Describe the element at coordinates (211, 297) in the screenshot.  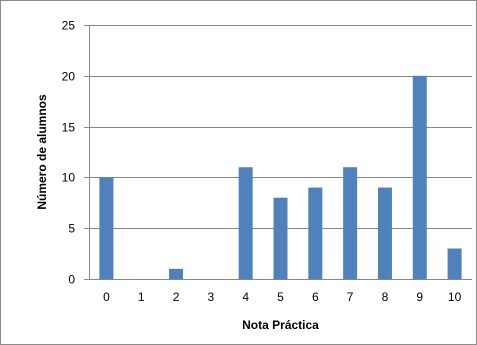
I see `x-tick-label: 3` at that location.